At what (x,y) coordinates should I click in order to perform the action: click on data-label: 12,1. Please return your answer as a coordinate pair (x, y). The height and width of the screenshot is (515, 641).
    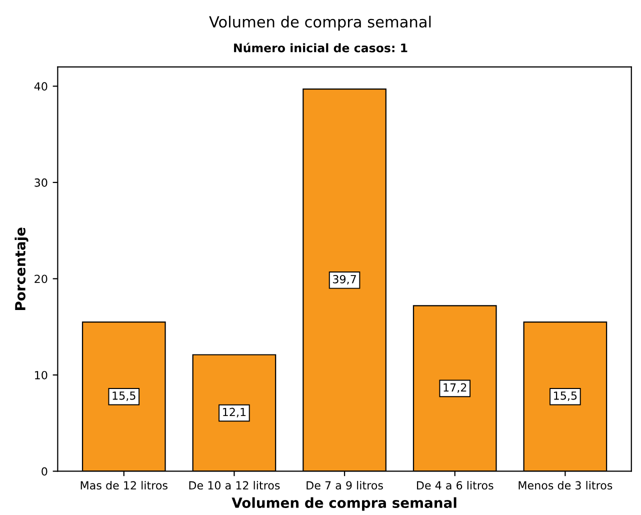
    Looking at the image, I should click on (234, 413).